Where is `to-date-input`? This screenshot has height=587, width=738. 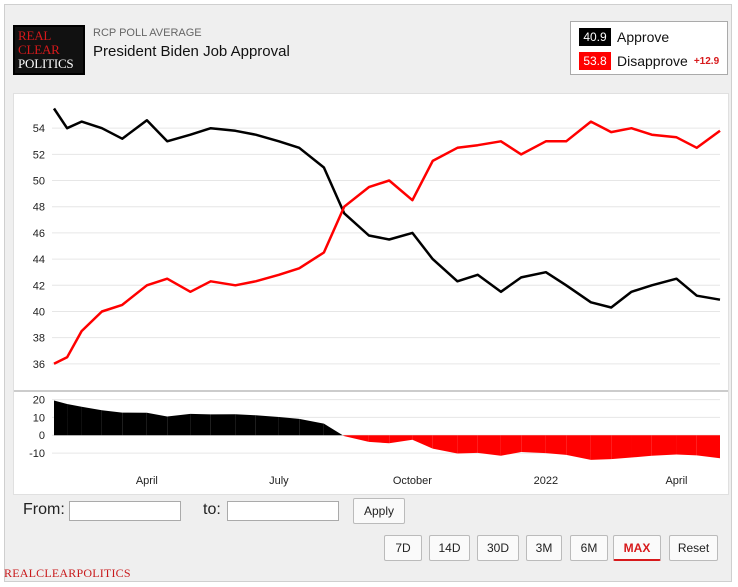
to-date-input is located at coordinates (283, 511).